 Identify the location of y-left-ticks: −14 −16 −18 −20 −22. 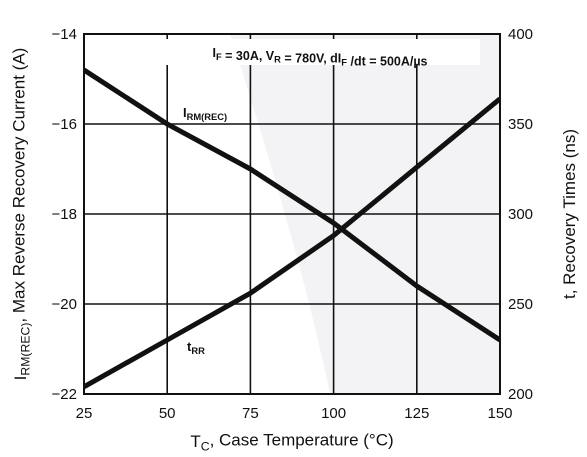
(64, 214).